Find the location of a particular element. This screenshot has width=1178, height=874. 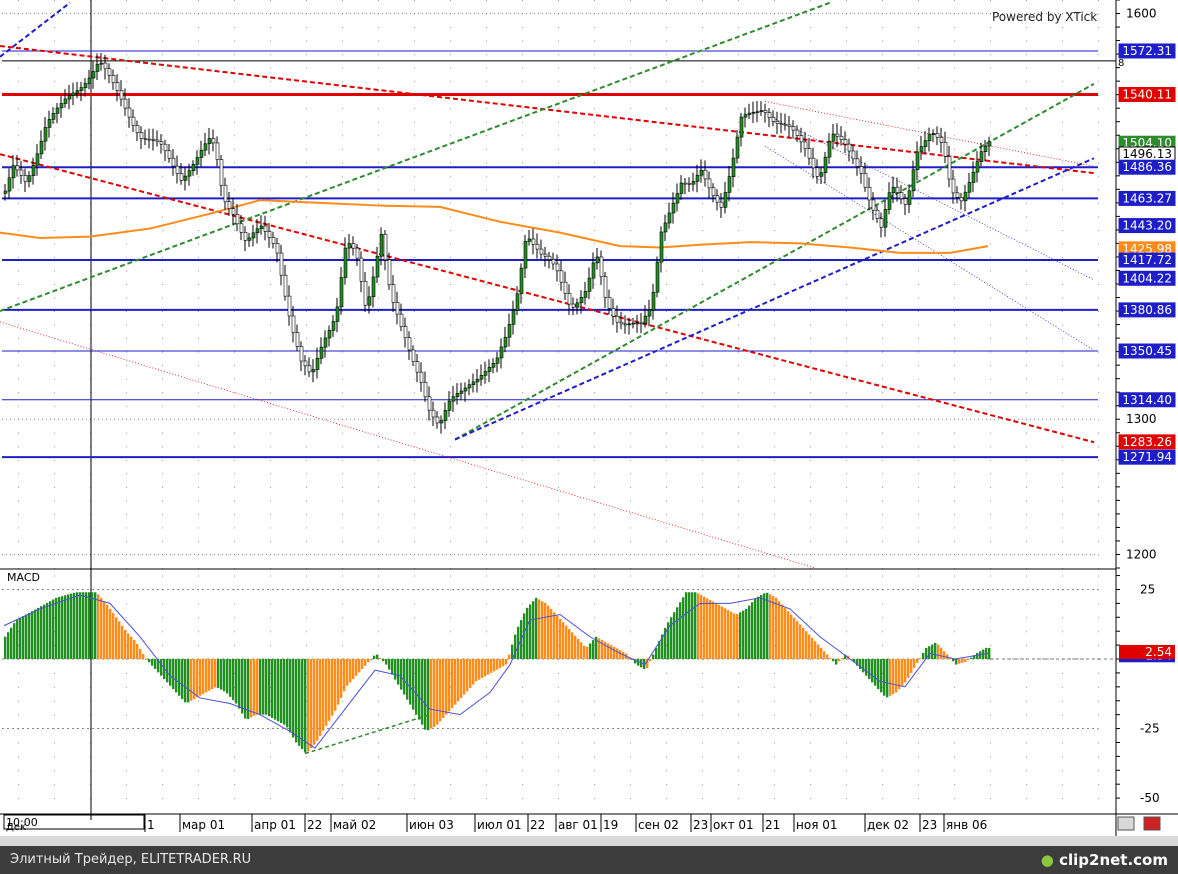

footer-site: Элитный Трейдер, ELITETRADER.RU is located at coordinates (131, 859).